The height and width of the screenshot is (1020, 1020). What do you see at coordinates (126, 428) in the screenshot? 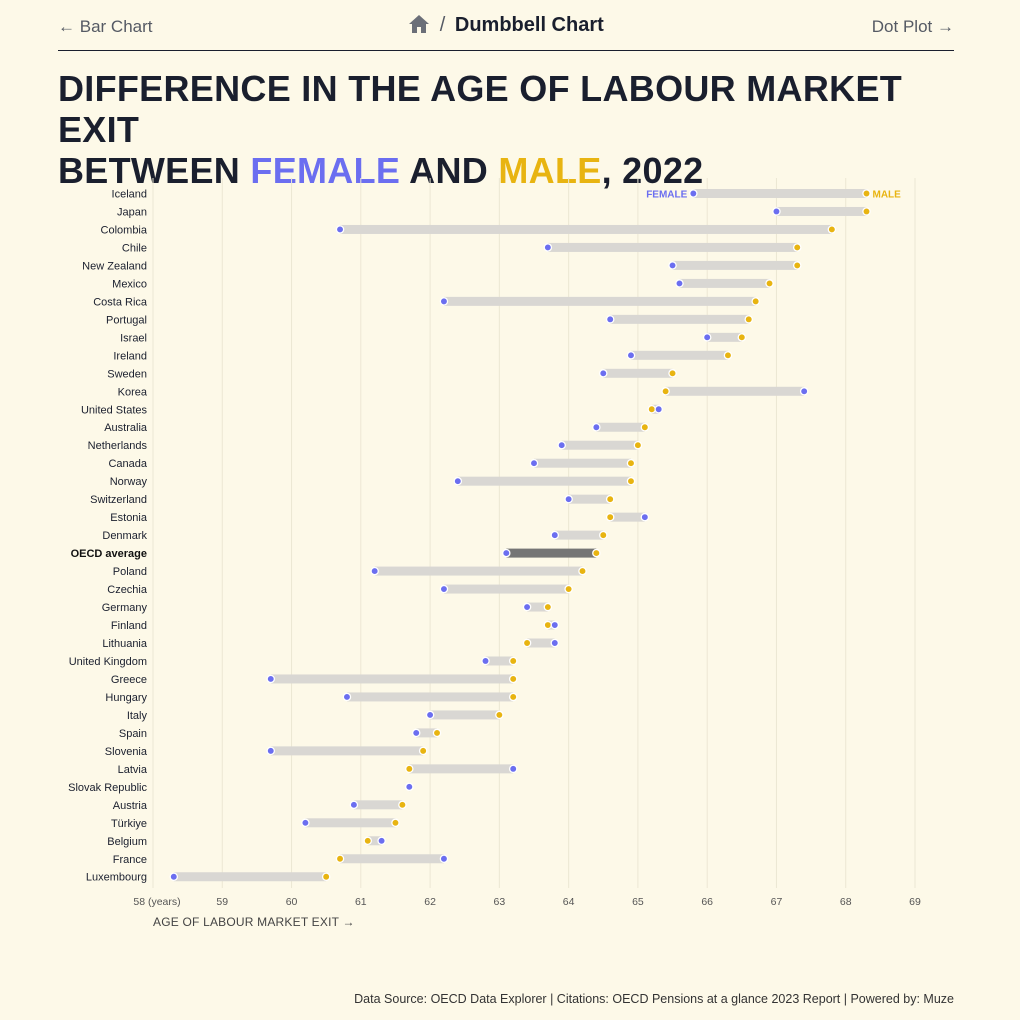
I see `country-label: Australia` at bounding box center [126, 428].